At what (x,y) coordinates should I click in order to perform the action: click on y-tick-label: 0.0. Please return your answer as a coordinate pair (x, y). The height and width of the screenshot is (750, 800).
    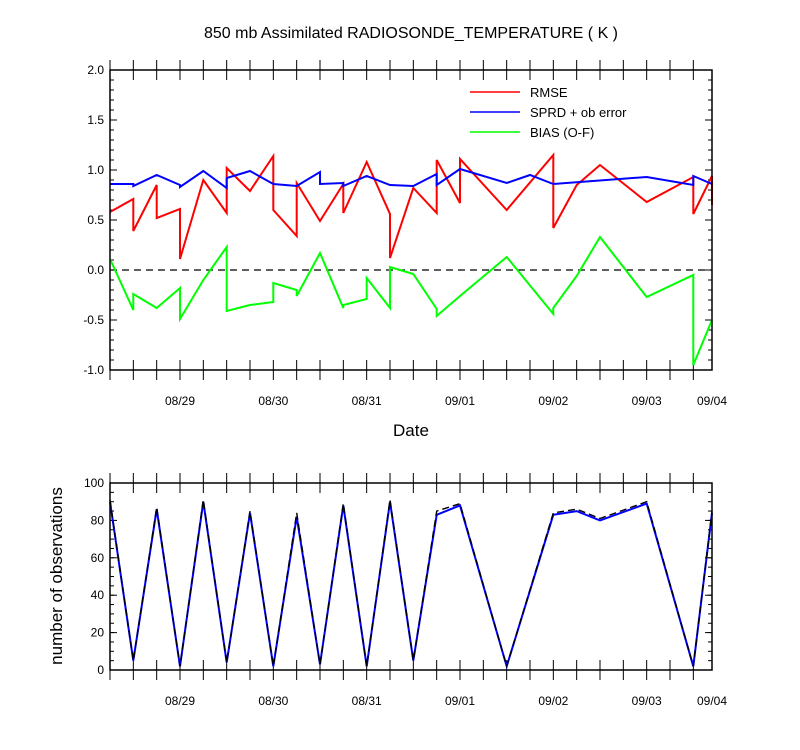
    Looking at the image, I should click on (95, 270).